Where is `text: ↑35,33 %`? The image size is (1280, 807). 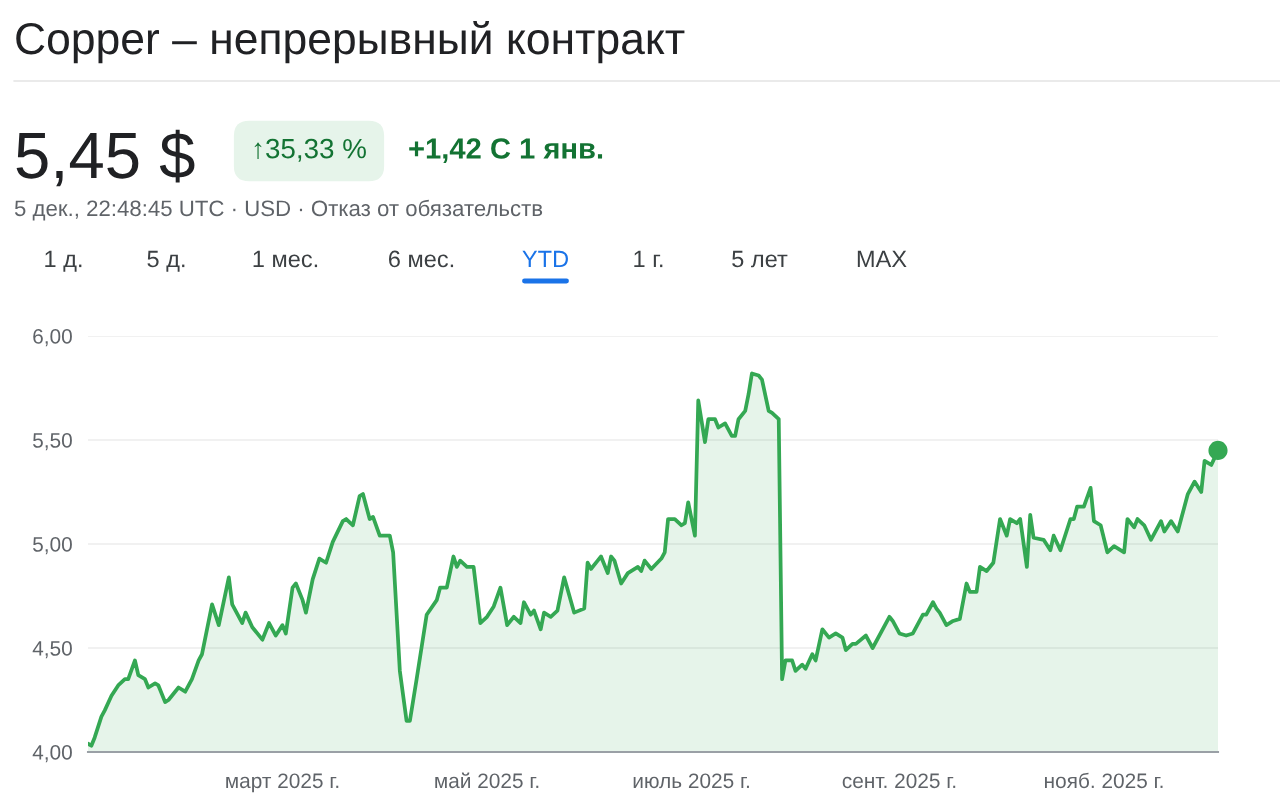
text: ↑35,33 % is located at coordinates (310, 150).